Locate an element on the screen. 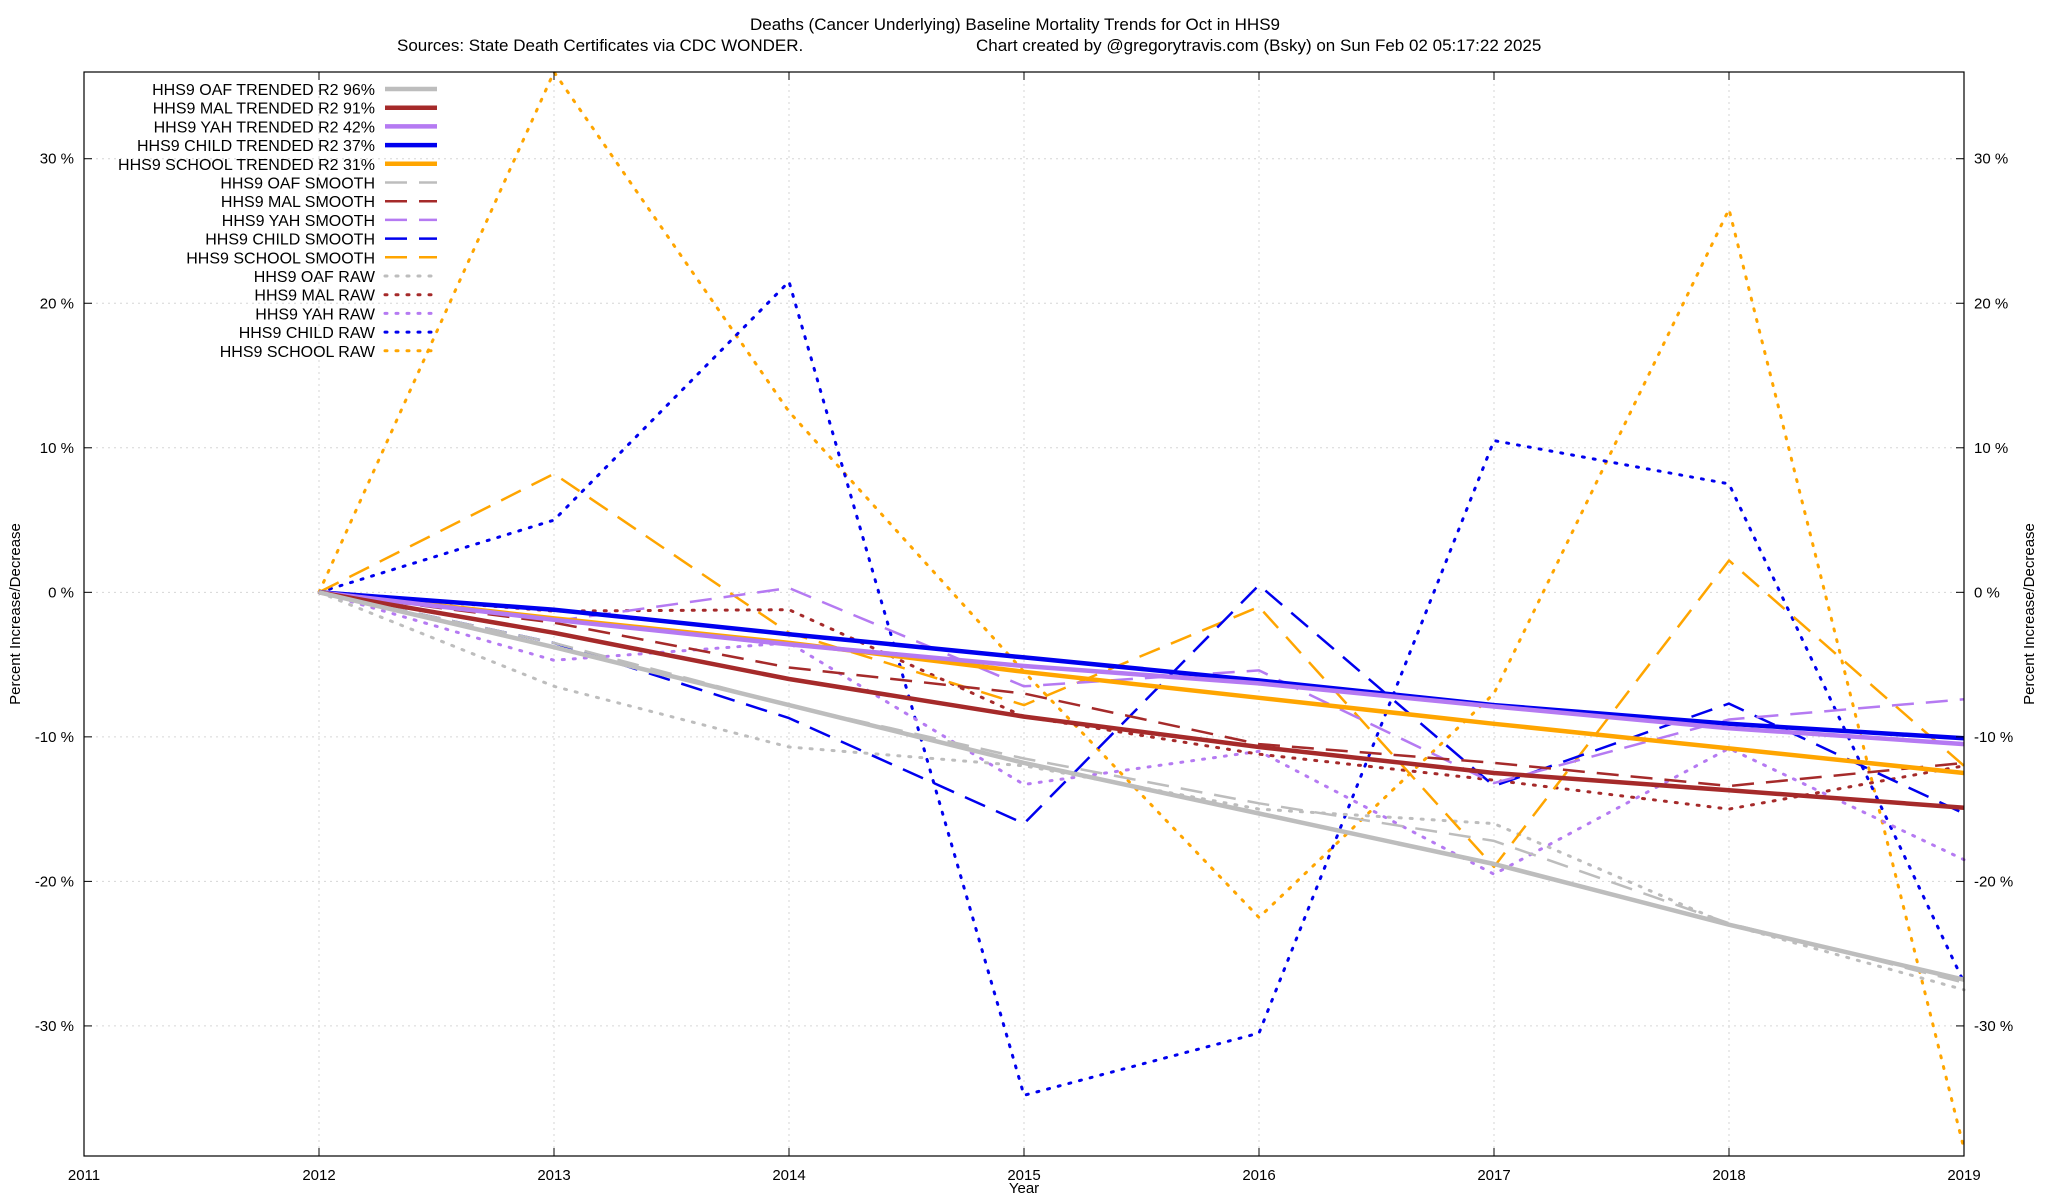 The image size is (2048, 1200). y-tick-label-left: 20 % is located at coordinates (57, 303).